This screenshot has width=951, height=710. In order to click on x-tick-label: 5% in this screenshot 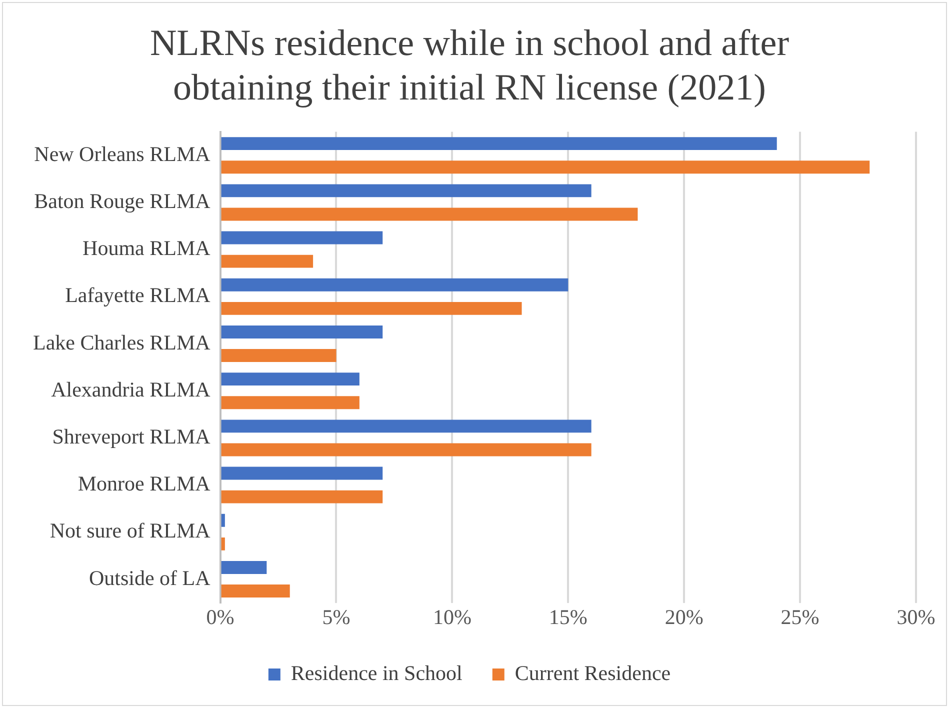, I will do `click(336, 616)`.